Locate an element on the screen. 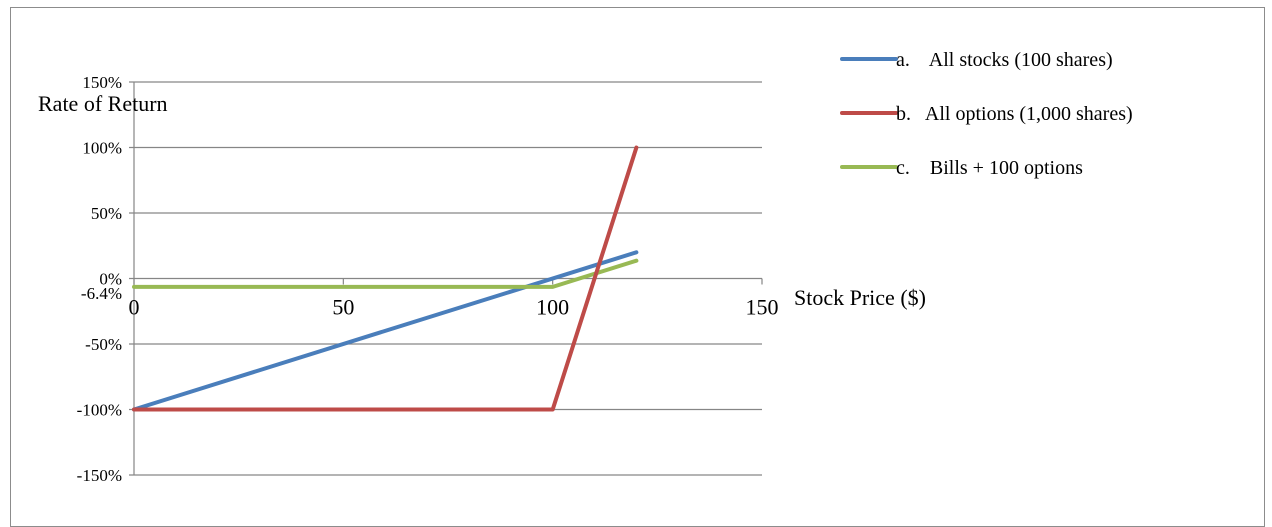 The image size is (1272, 527). legend-item-all-stocks: a. All stocks (100 shares) is located at coordinates (976, 60).